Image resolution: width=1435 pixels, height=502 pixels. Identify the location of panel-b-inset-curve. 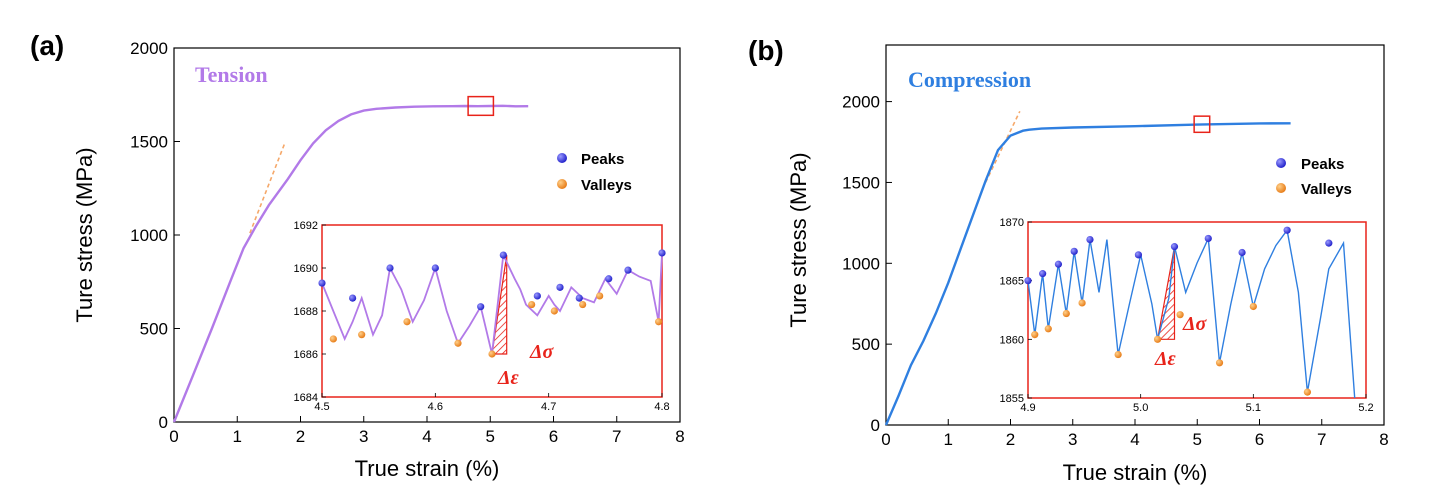
(1191, 313).